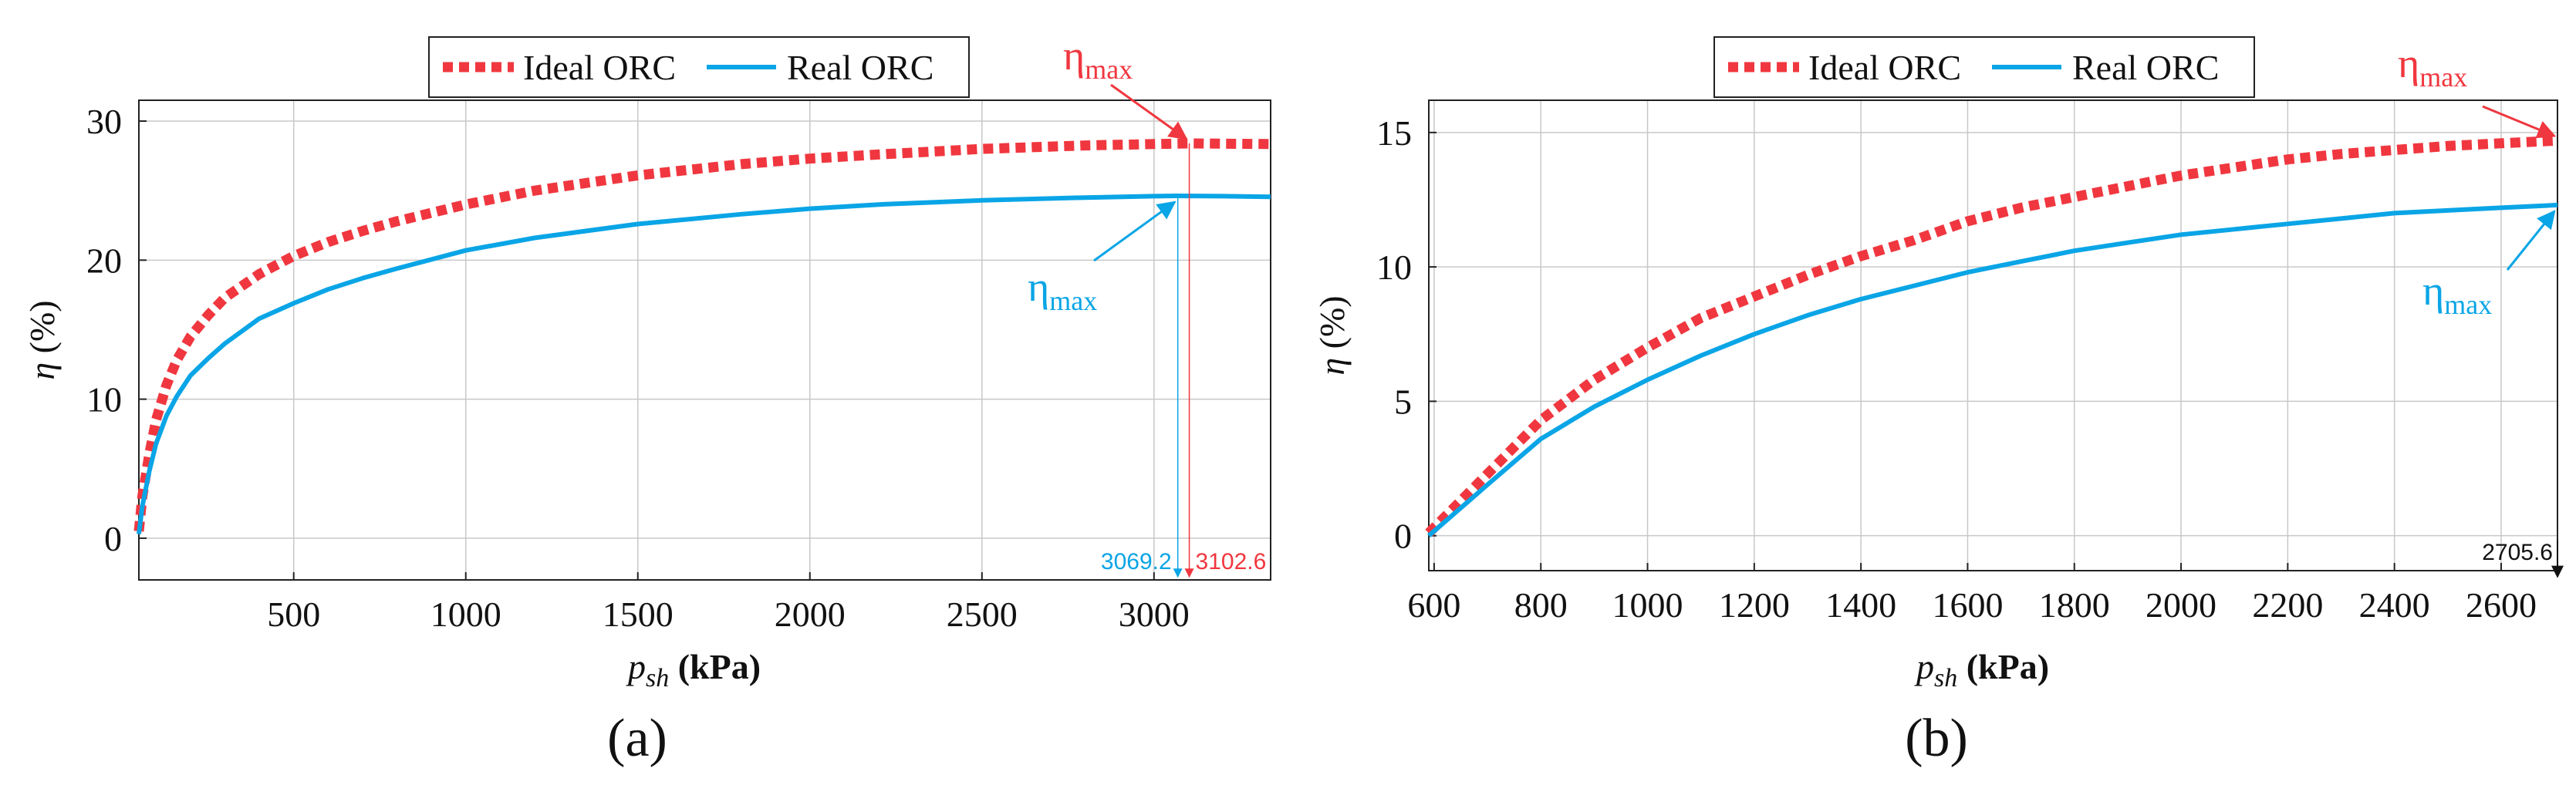 Image resolution: width=2576 pixels, height=802 pixels. Describe the element at coordinates (982, 615) in the screenshot. I see `x-tick-label: 2500` at that location.